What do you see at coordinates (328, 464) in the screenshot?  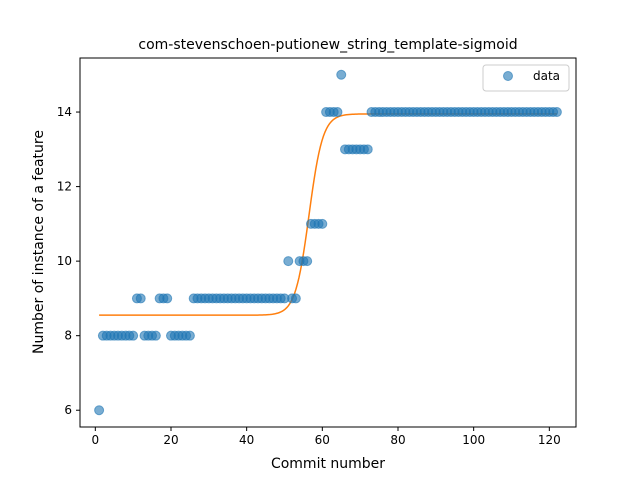 I see `x-axis-label: Commit number` at bounding box center [328, 464].